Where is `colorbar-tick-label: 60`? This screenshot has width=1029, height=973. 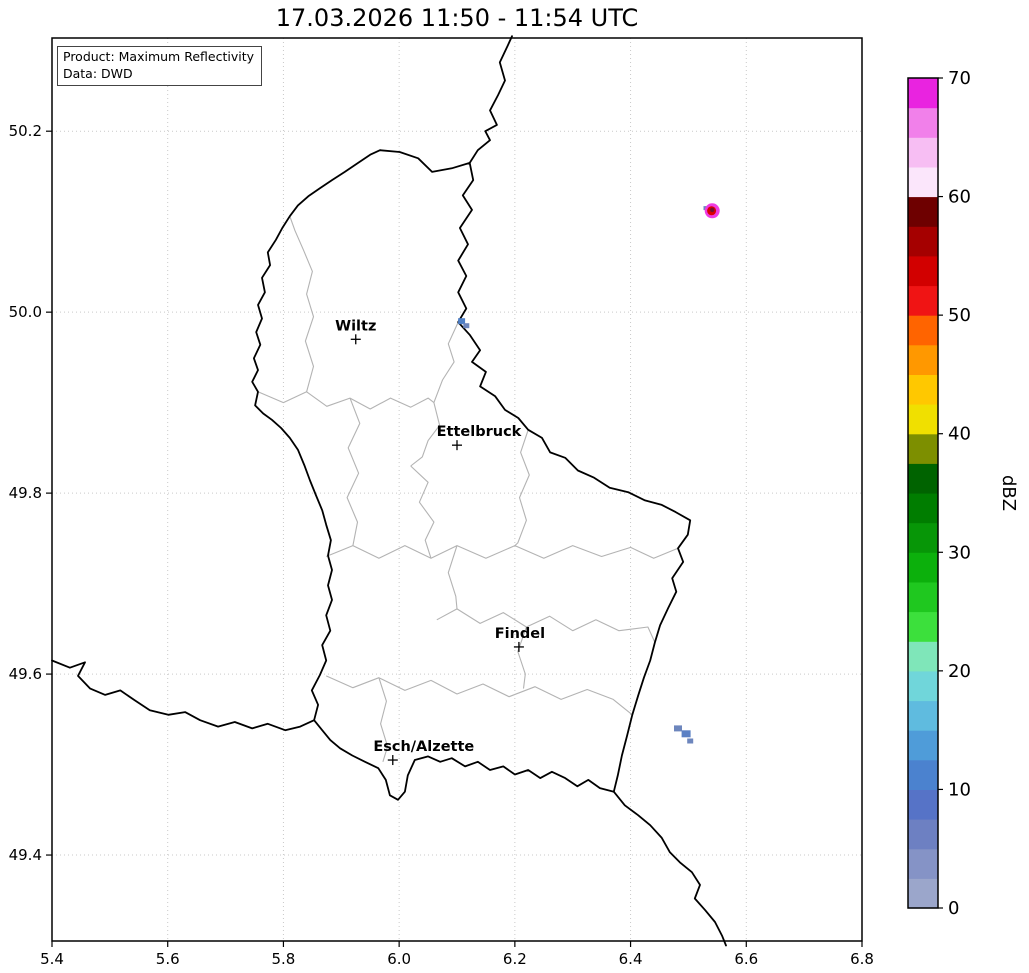 colorbar-tick-label: 60 is located at coordinates (959, 197).